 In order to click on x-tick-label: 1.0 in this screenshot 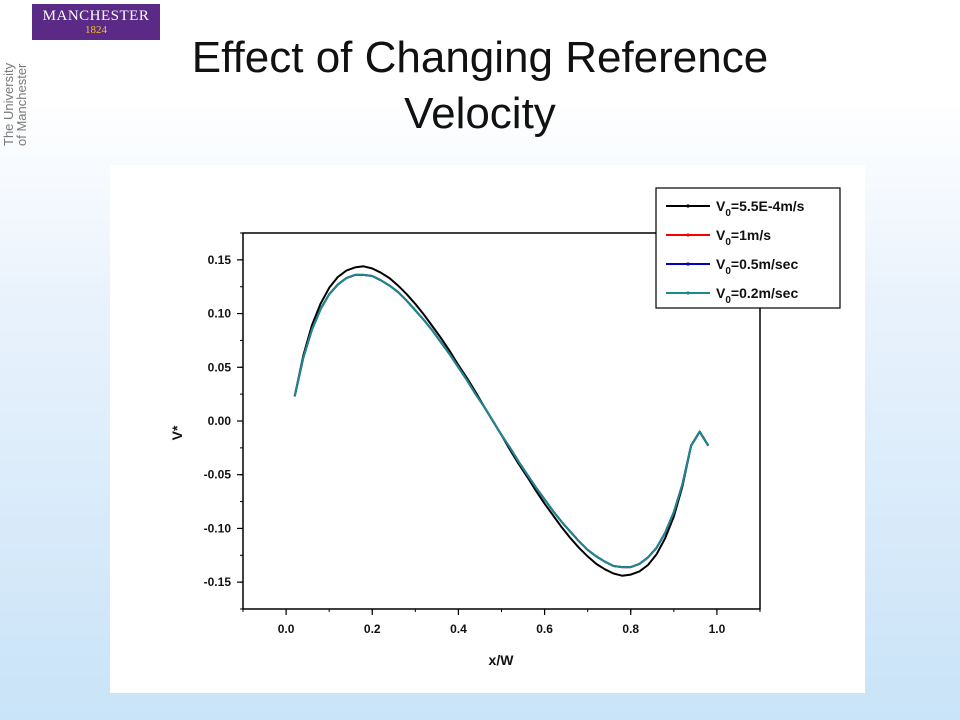, I will do `click(717, 629)`.